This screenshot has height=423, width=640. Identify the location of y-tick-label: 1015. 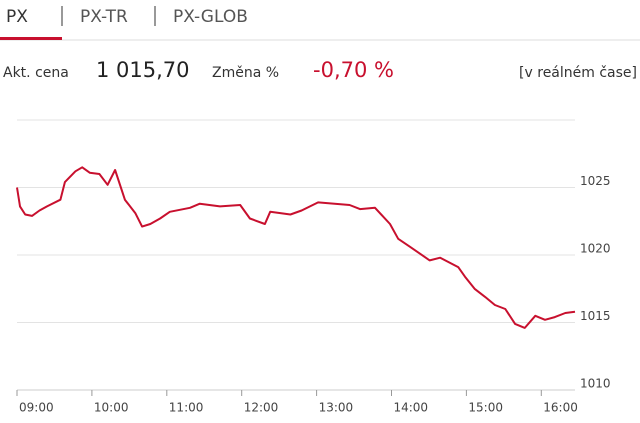
(595, 316).